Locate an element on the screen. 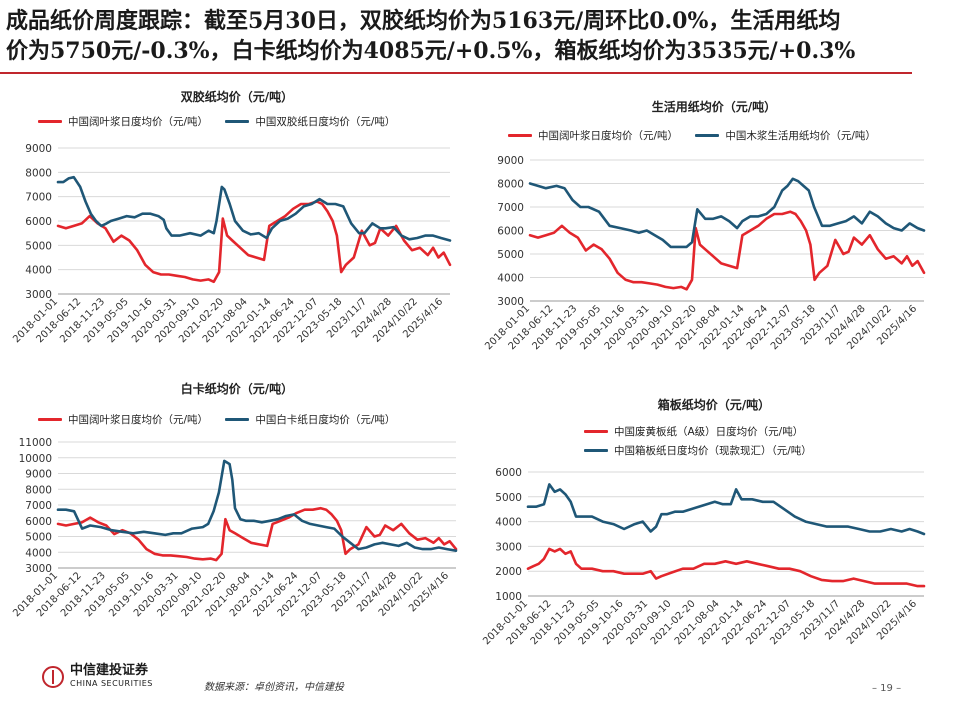  legend-item-blue: 中国箱板纸日度均价（现款现汇）（元/吨） is located at coordinates (698, 450).